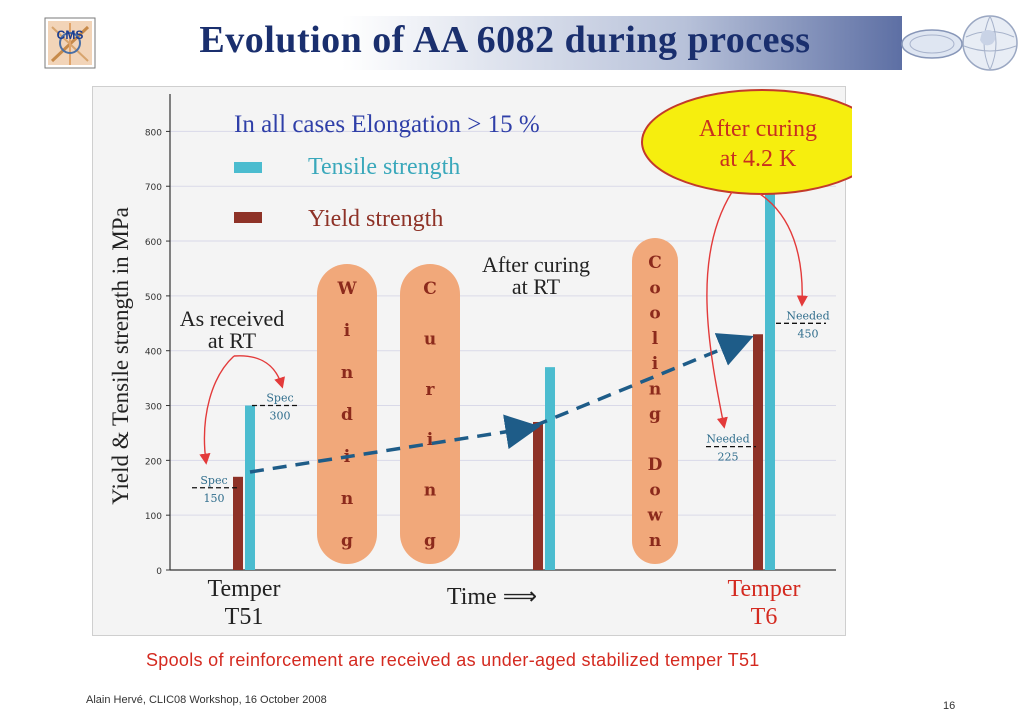 The height and width of the screenshot is (720, 1027). What do you see at coordinates (244, 617) in the screenshot?
I see `x-label-start-line2: T51` at bounding box center [244, 617].